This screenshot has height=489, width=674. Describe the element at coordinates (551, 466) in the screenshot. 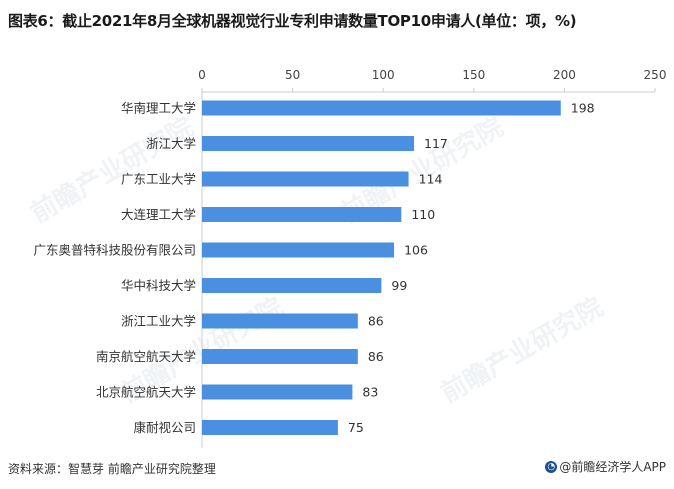

I see `brand-logo-icon: ◔` at that location.